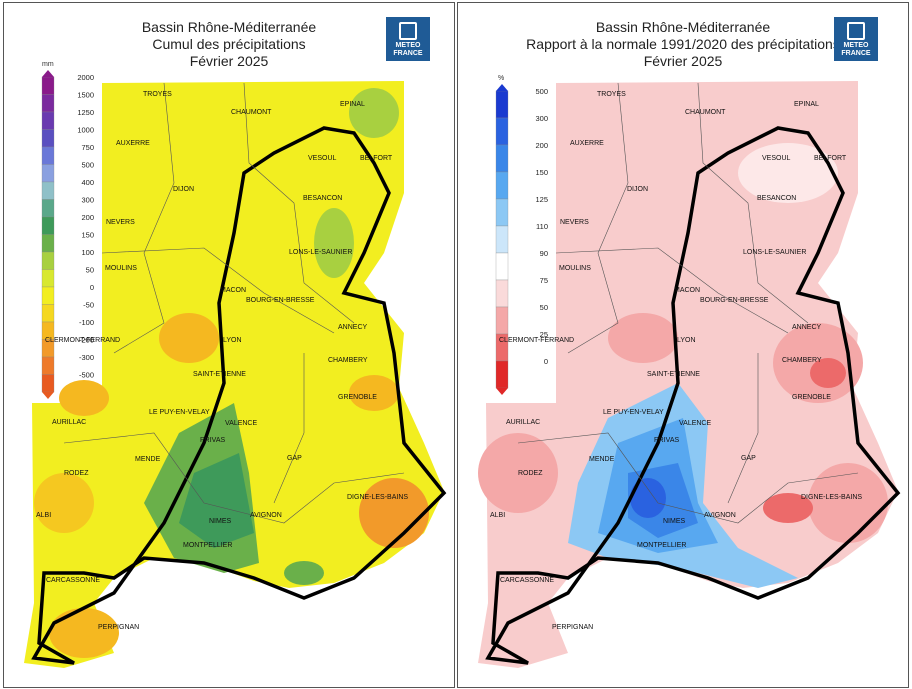 This screenshot has height=689, width=912. I want to click on city-label: MONTPELLIER, so click(207, 545).